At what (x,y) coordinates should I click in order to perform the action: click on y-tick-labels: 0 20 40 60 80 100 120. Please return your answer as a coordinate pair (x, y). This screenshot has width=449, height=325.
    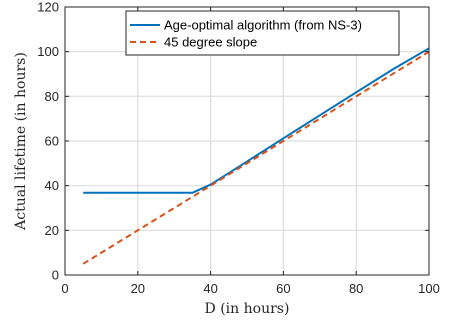
    Looking at the image, I should click on (48, 141).